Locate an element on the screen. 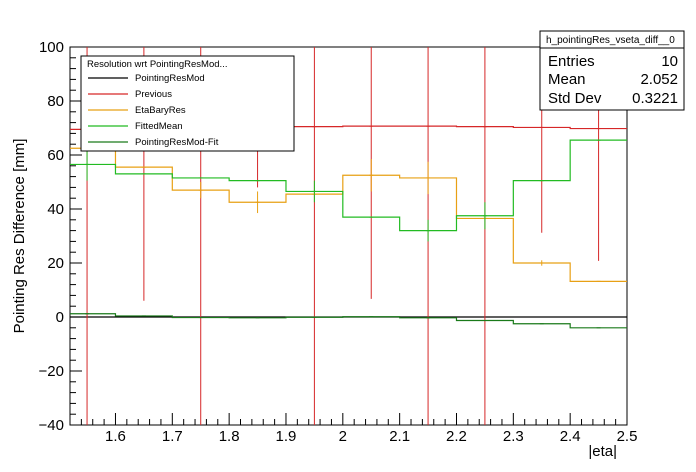 This screenshot has width=696, height=472. stats-mean-value: 2.052 is located at coordinates (659, 79).